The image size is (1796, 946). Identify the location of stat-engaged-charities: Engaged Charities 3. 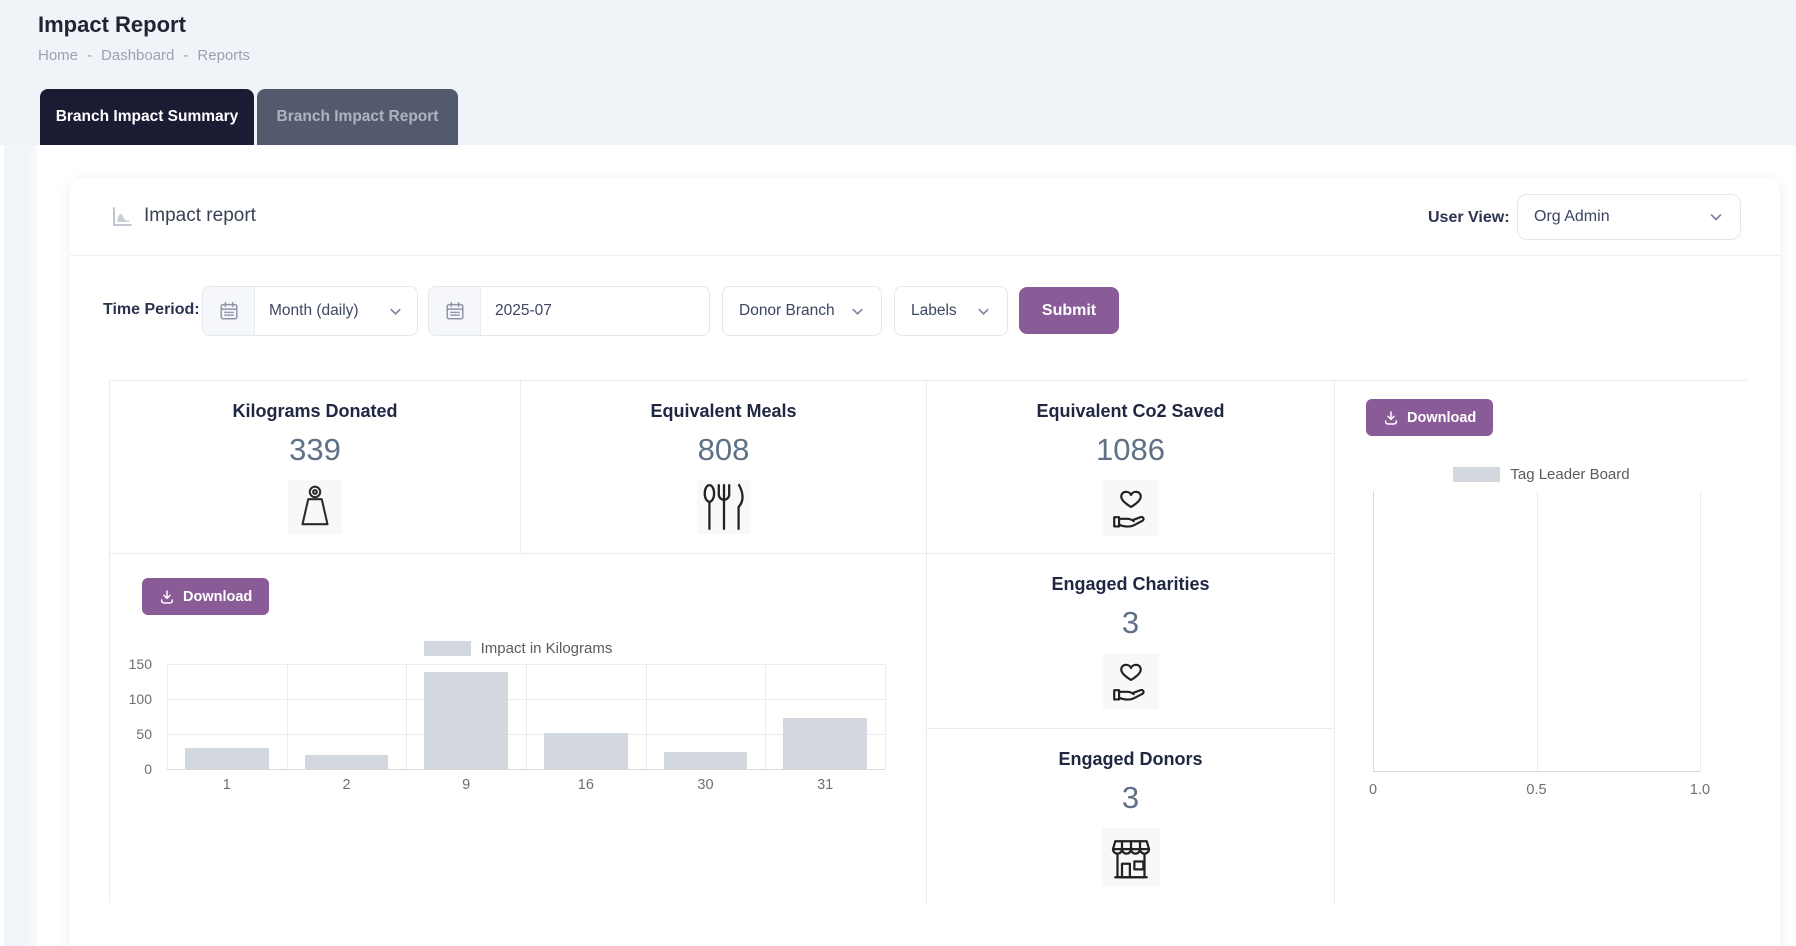
(1131, 641).